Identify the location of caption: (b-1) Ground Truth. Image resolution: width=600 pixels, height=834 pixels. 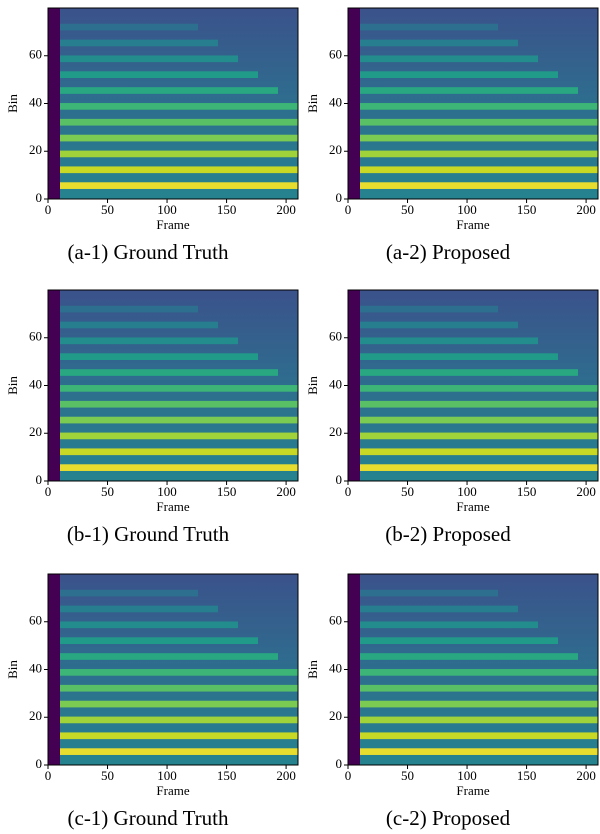
(148, 534).